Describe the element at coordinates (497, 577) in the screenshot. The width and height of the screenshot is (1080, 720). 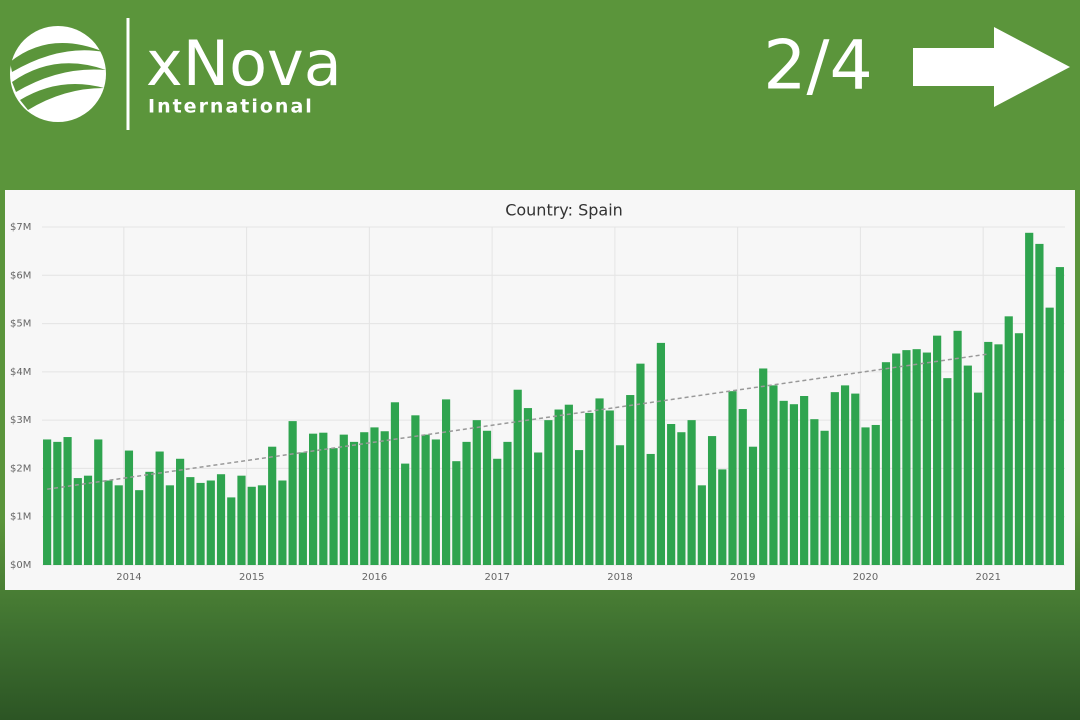
I see `x-tick-label: 2017` at that location.